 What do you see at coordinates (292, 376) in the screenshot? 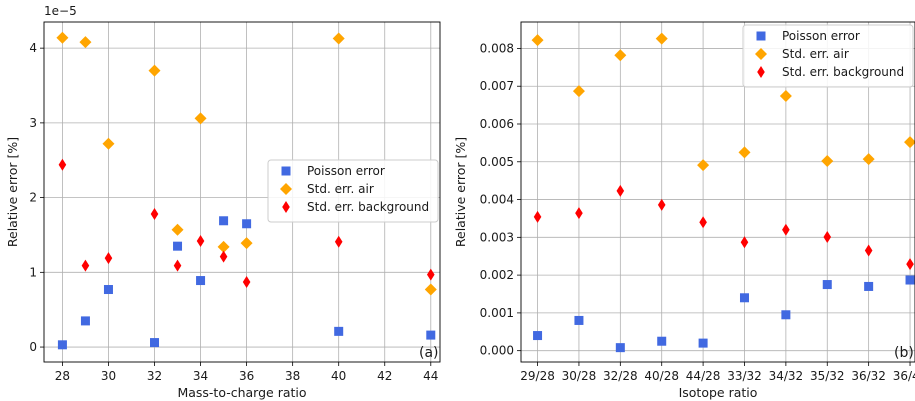
I see `x-tick-label: 38` at bounding box center [292, 376].